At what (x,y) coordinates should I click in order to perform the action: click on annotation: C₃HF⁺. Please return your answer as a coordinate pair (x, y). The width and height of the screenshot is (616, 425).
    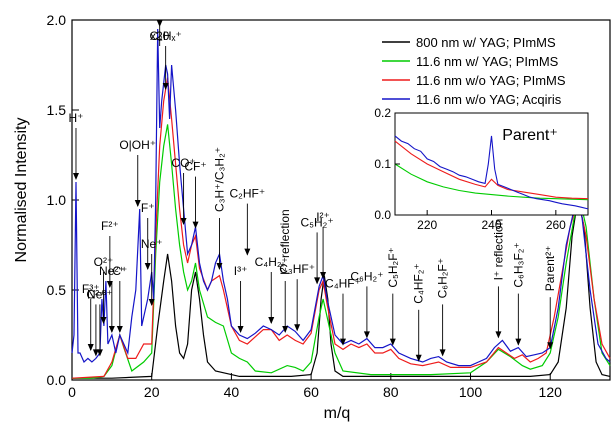
    Looking at the image, I should click on (297, 297).